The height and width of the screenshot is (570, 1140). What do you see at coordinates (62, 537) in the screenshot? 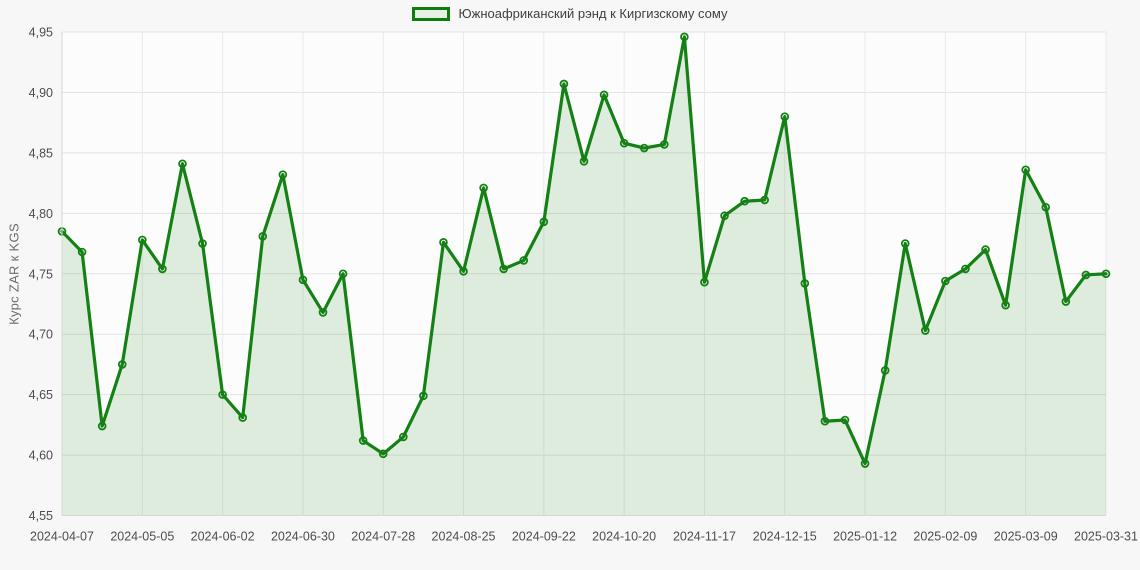
I see `x-tick-label: 2024-04-07` at bounding box center [62, 537].